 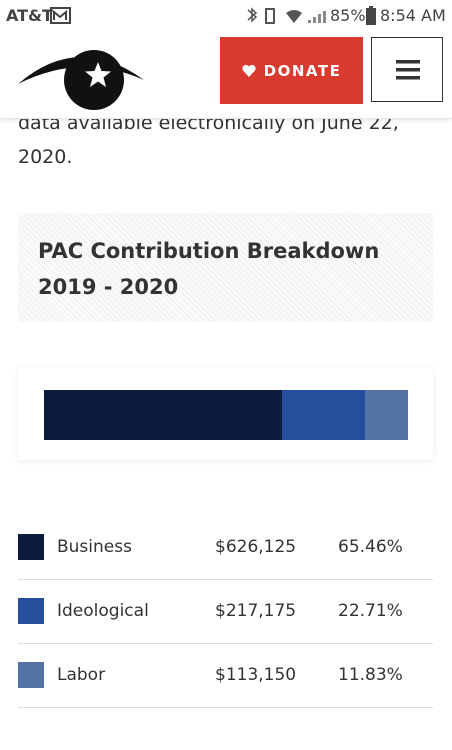 I want to click on clock: 8:54 AM, so click(x=413, y=15).